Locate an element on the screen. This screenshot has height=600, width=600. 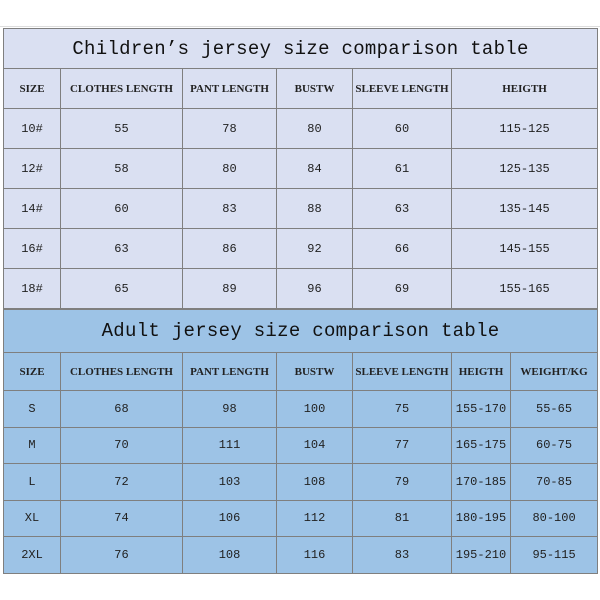
column-header: WEIGHT/KG is located at coordinates (554, 371).